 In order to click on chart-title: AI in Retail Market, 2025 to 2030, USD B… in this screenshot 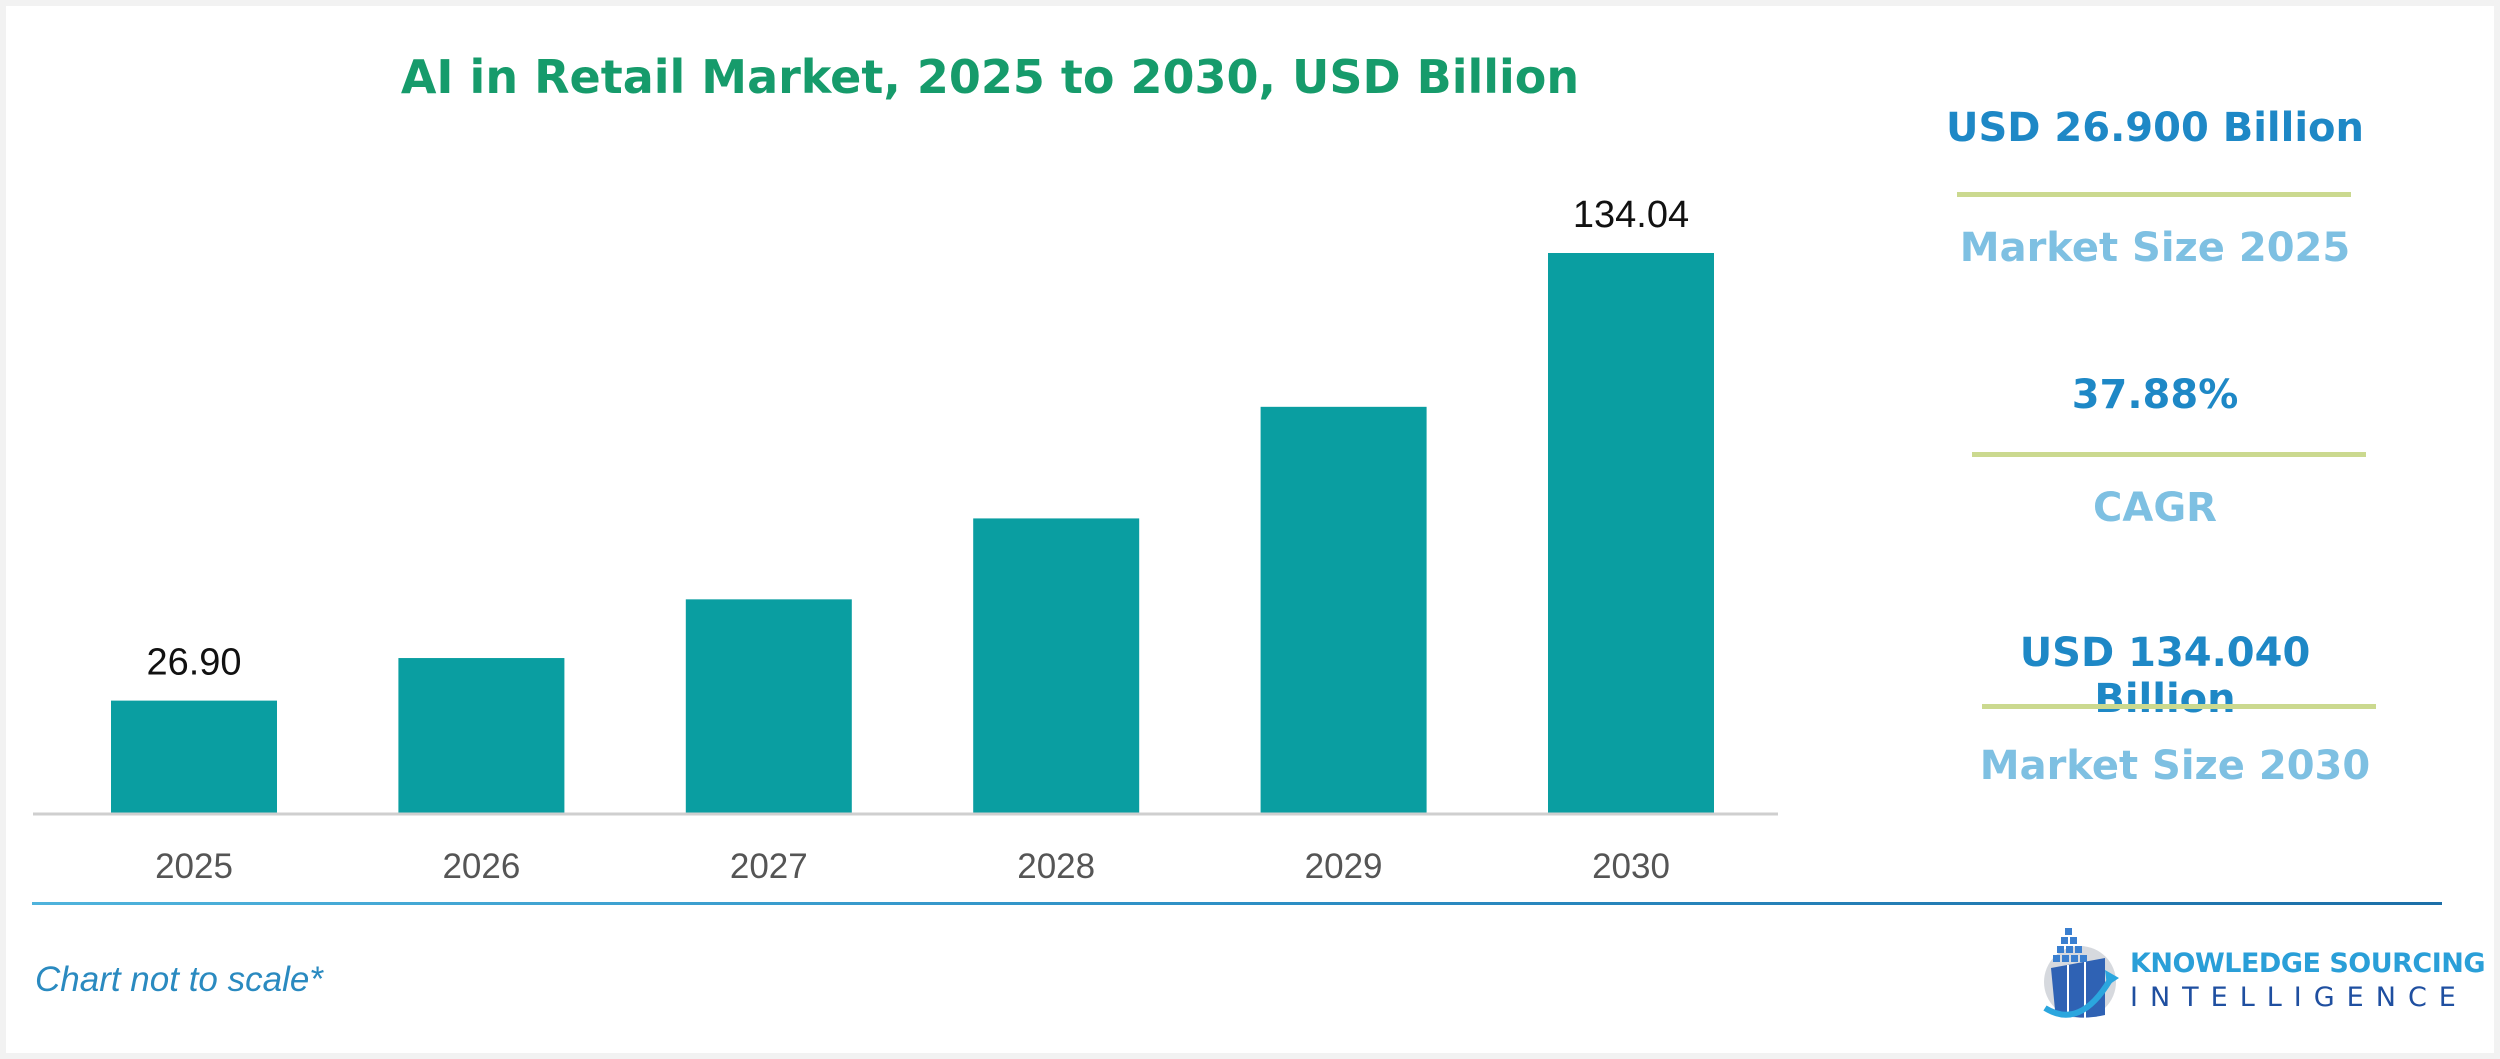, I will do `click(990, 77)`.